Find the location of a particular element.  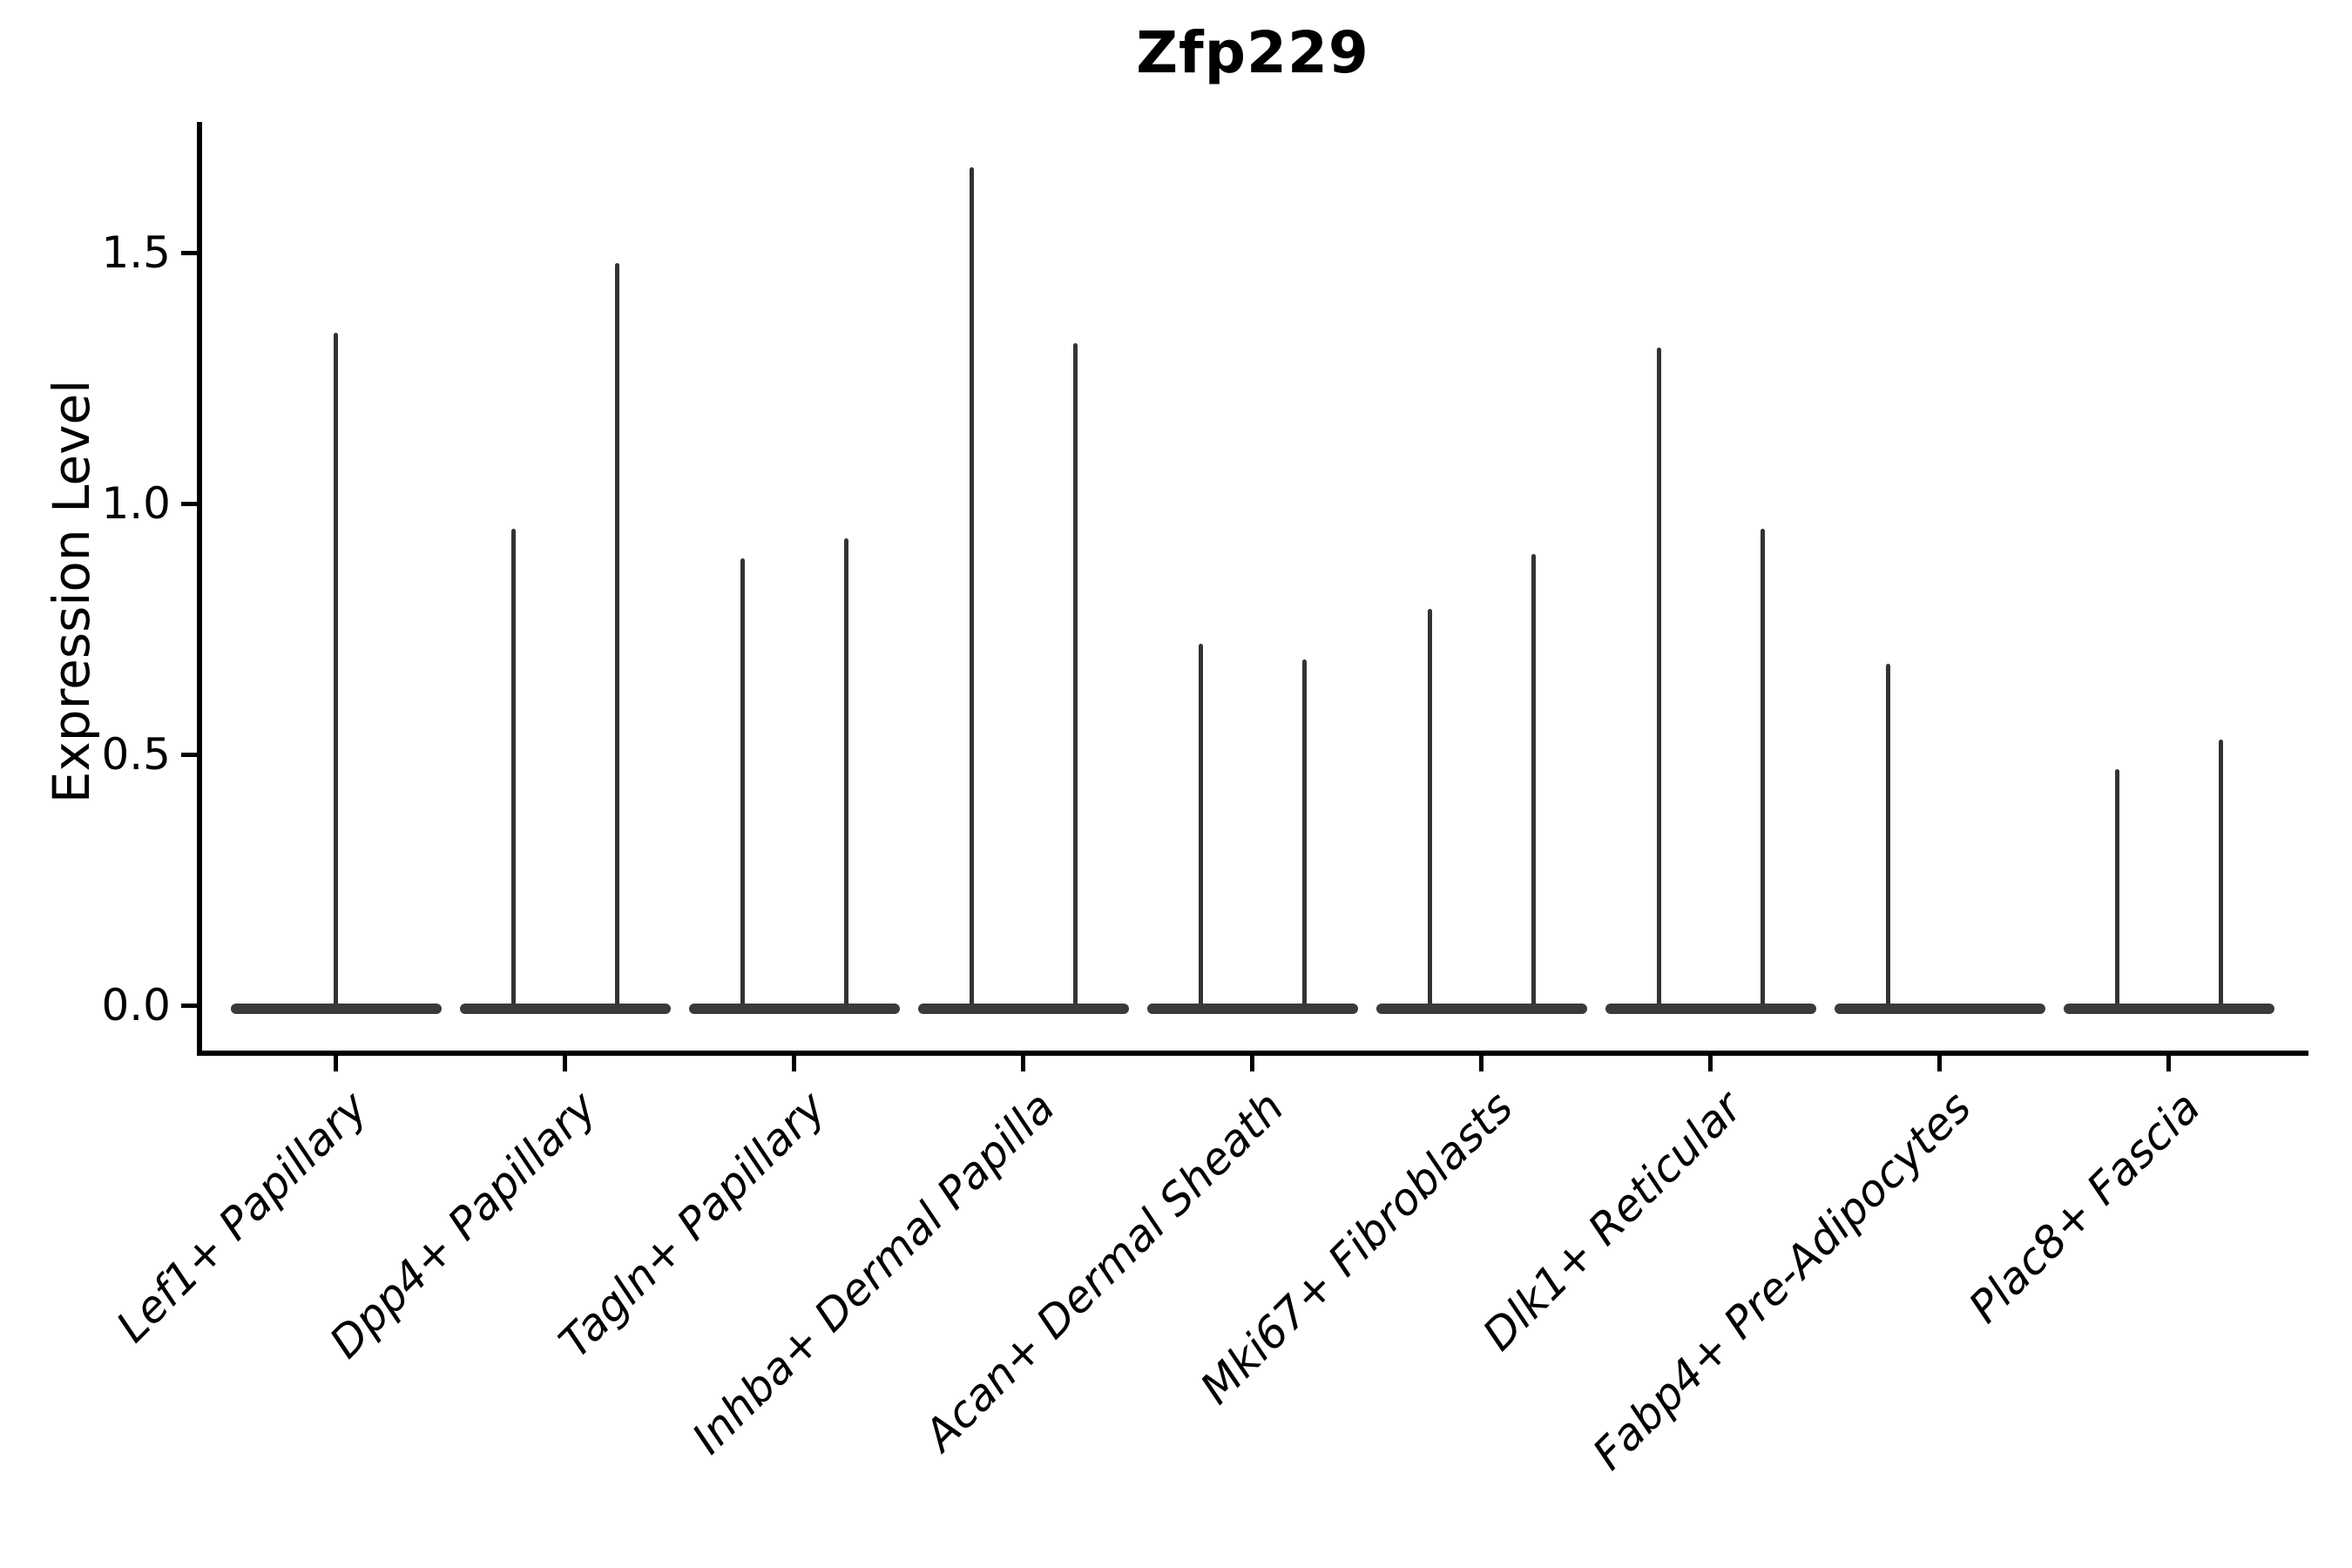

y-tick-label: 1.0 is located at coordinates (136, 504).